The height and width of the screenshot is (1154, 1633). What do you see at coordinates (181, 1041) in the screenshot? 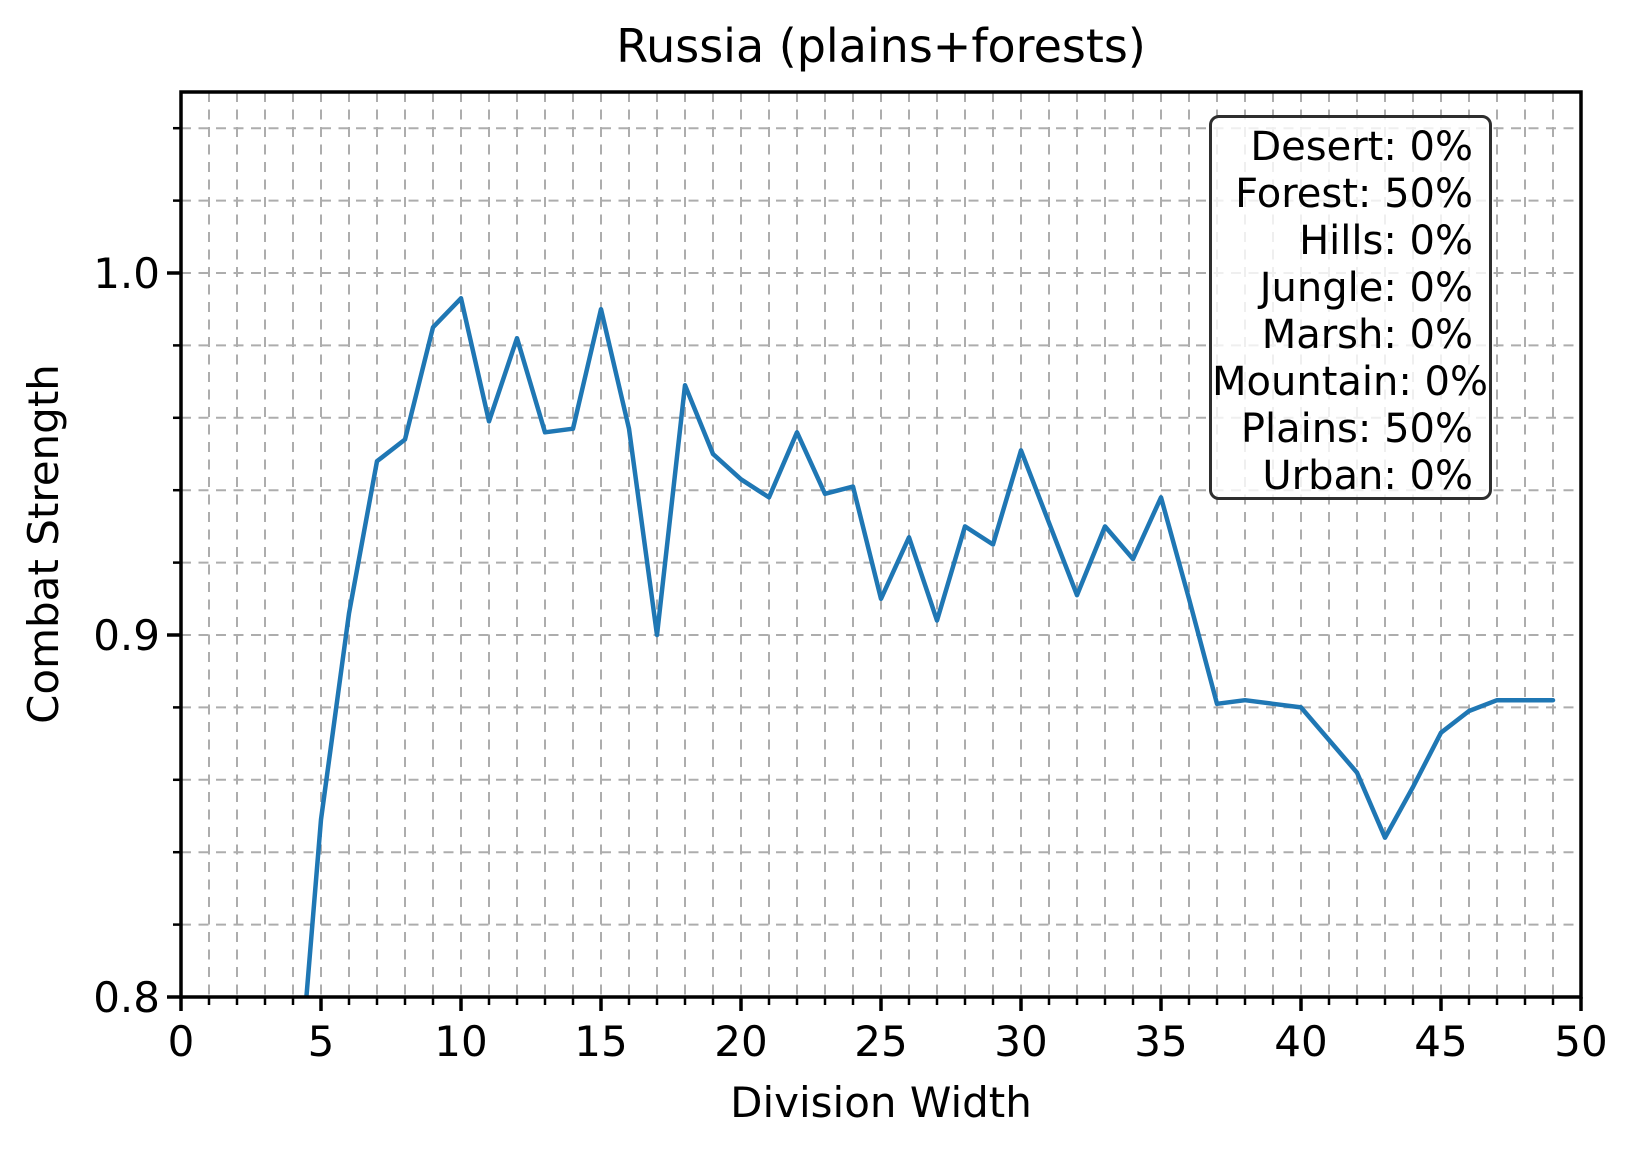
I see `x-tick-label: 0` at bounding box center [181, 1041].